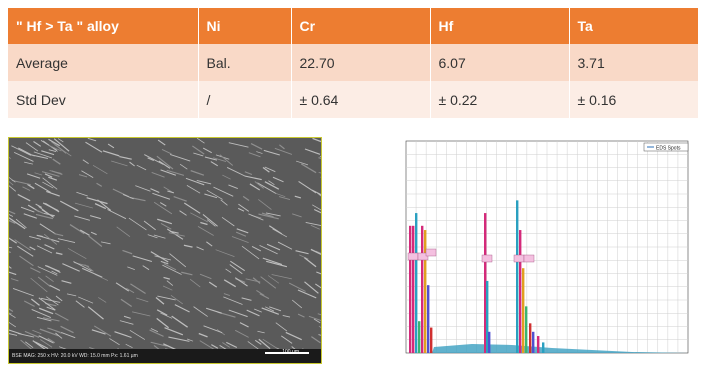 Image resolution: width=702 pixels, height=369 pixels. I want to click on cell-ni: /, so click(245, 99).